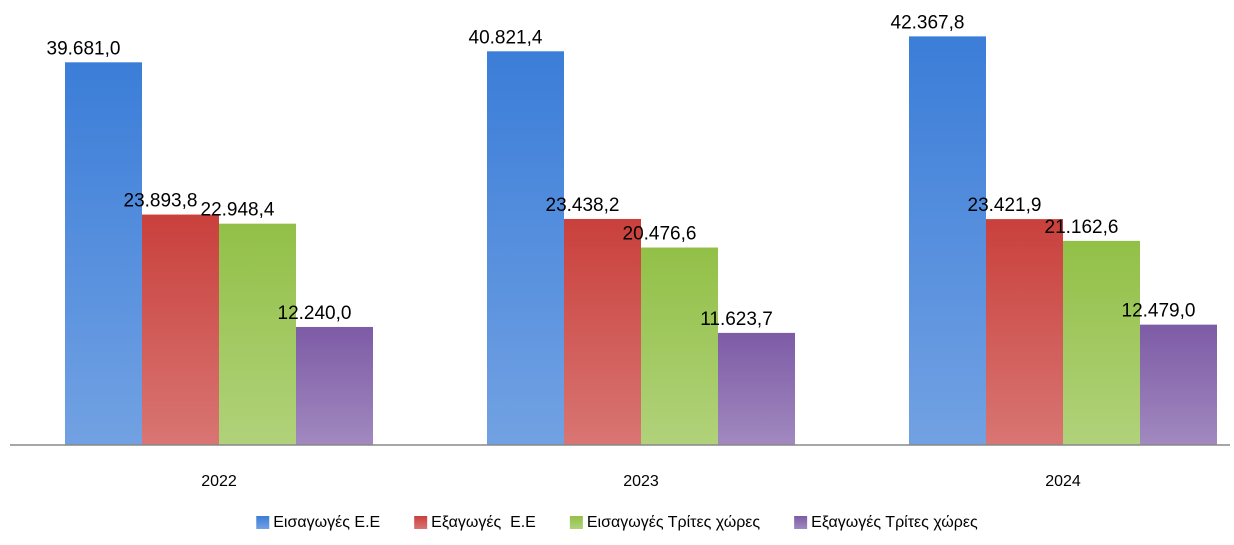 The image size is (1234, 545). What do you see at coordinates (315, 313) in the screenshot?
I see `value-label: 12.240,0` at bounding box center [315, 313].